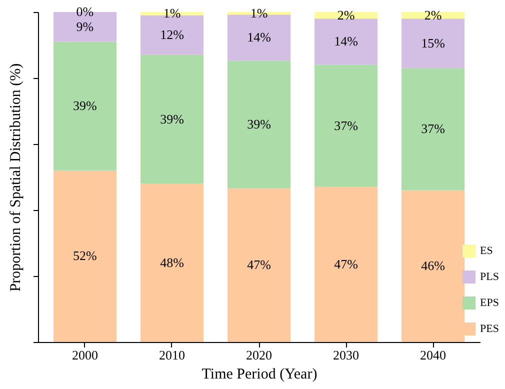  Describe the element at coordinates (489, 329) in the screenshot. I see `legend-label: PES` at that location.